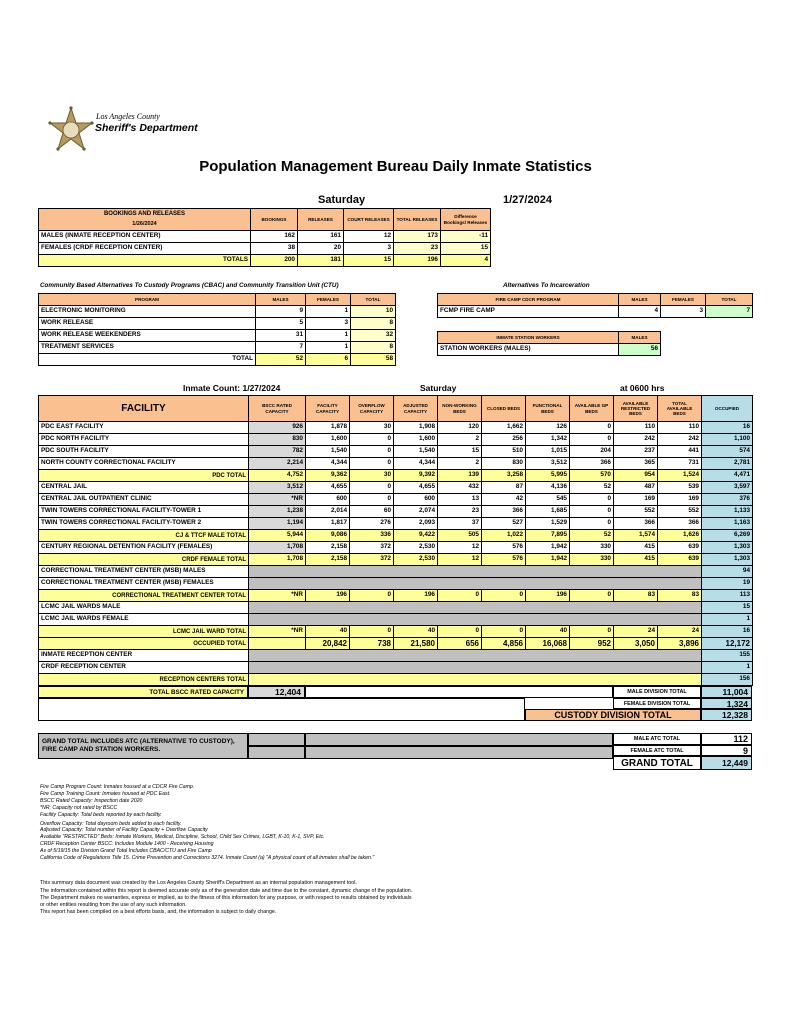 Image resolution: width=791 pixels, height=1024 pixels. What do you see at coordinates (657, 692) in the screenshot?
I see `division-label: MALE DIVISION TOTAL` at bounding box center [657, 692].